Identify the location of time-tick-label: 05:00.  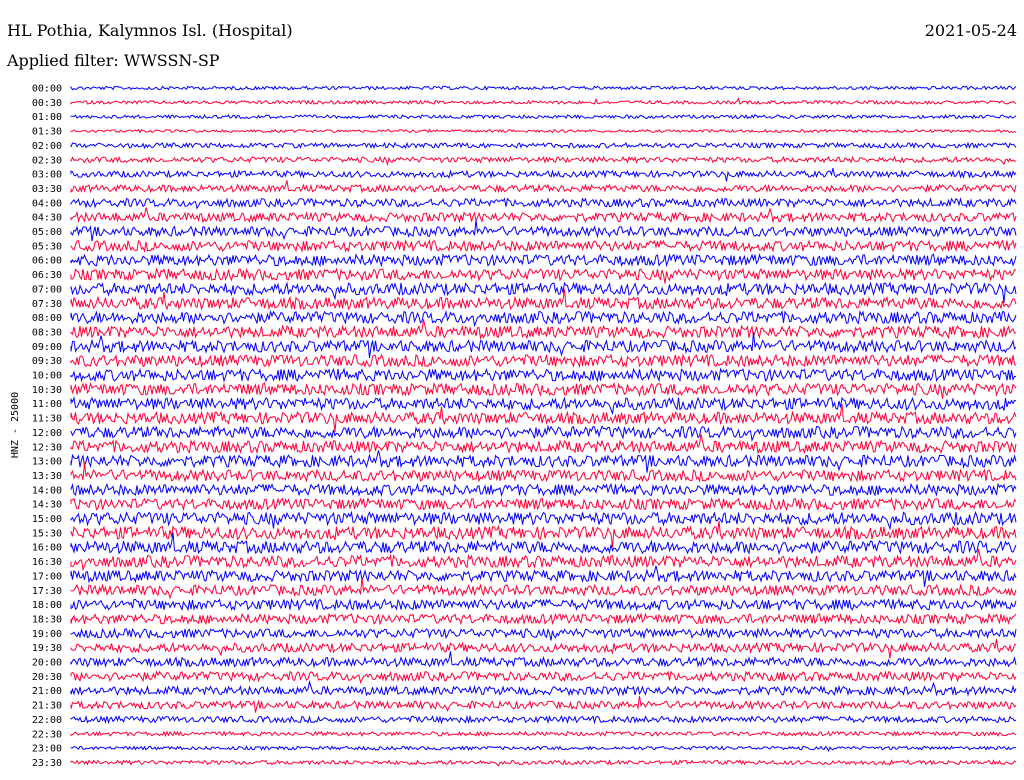
(47, 232).